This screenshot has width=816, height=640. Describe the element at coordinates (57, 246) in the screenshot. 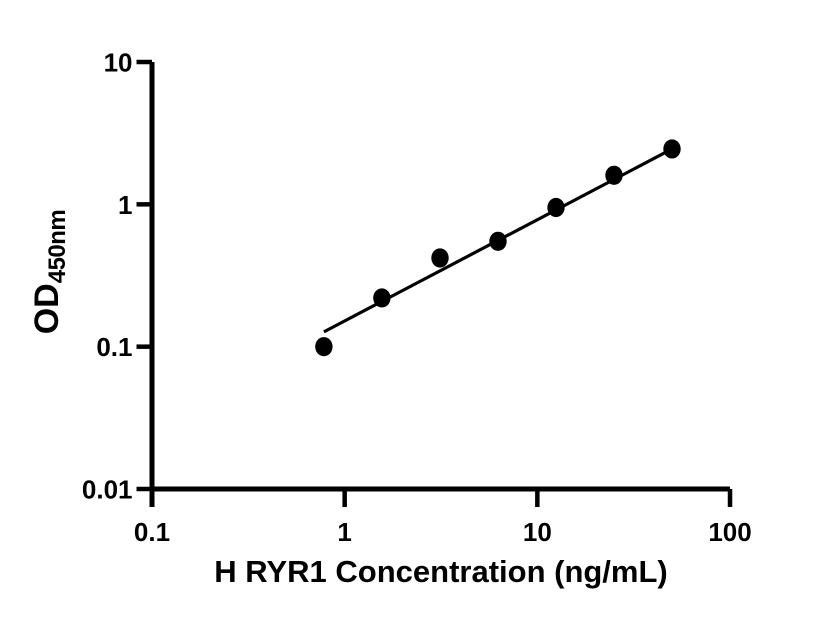

I see `y-axis-title-subscript: 450nm` at that location.